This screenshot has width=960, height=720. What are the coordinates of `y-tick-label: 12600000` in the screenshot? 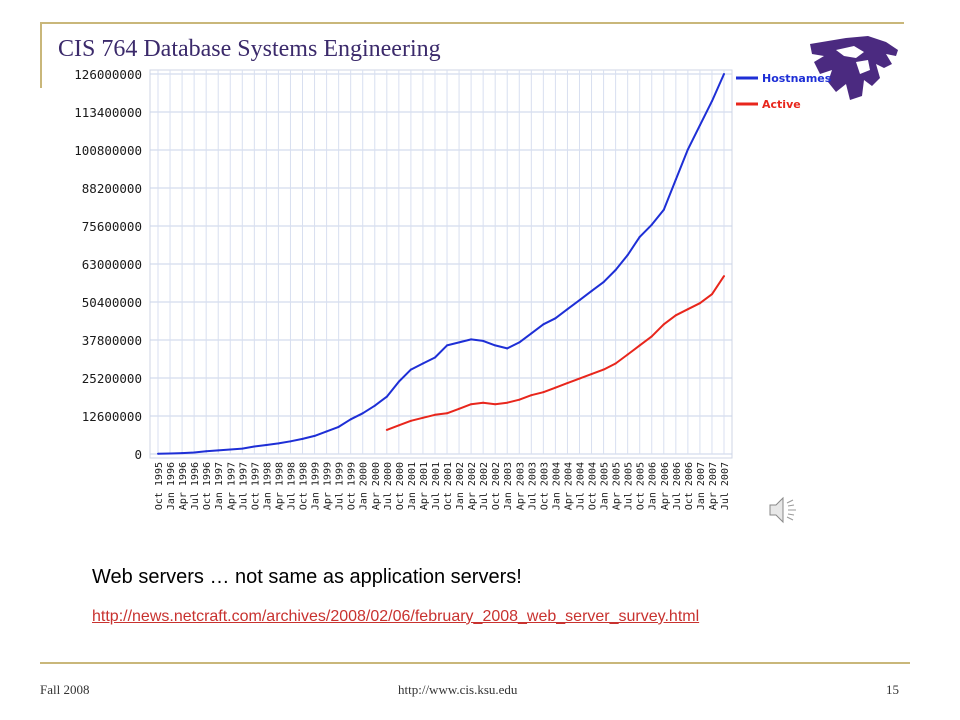 It's located at (112, 416).